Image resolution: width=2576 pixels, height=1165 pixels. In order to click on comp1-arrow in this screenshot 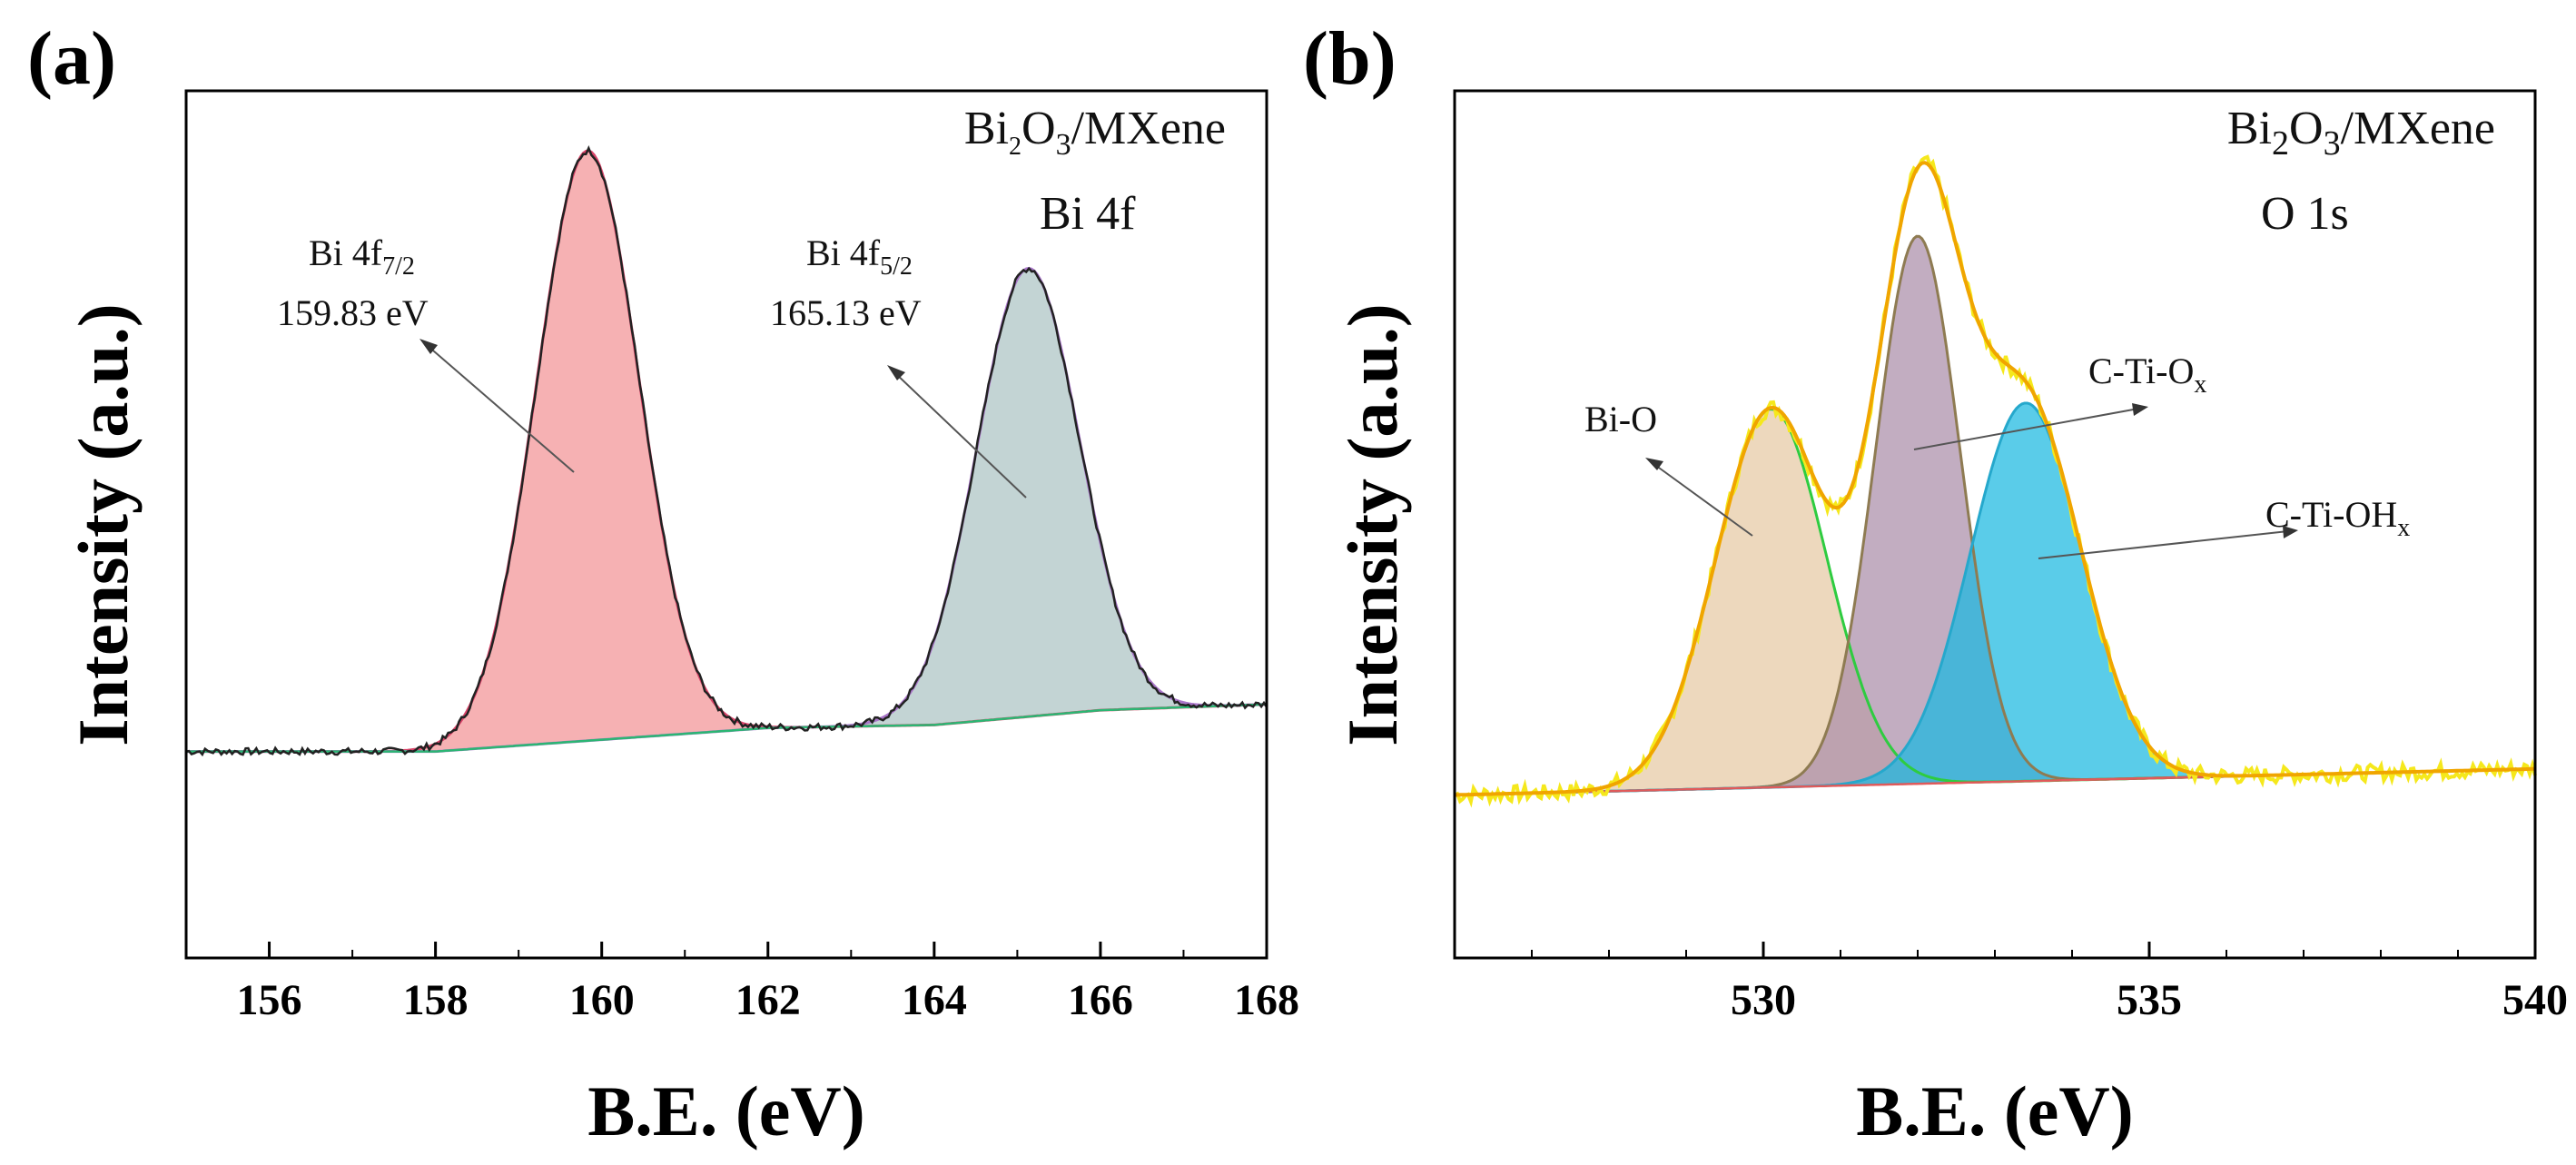, I will do `click(1699, 497)`.